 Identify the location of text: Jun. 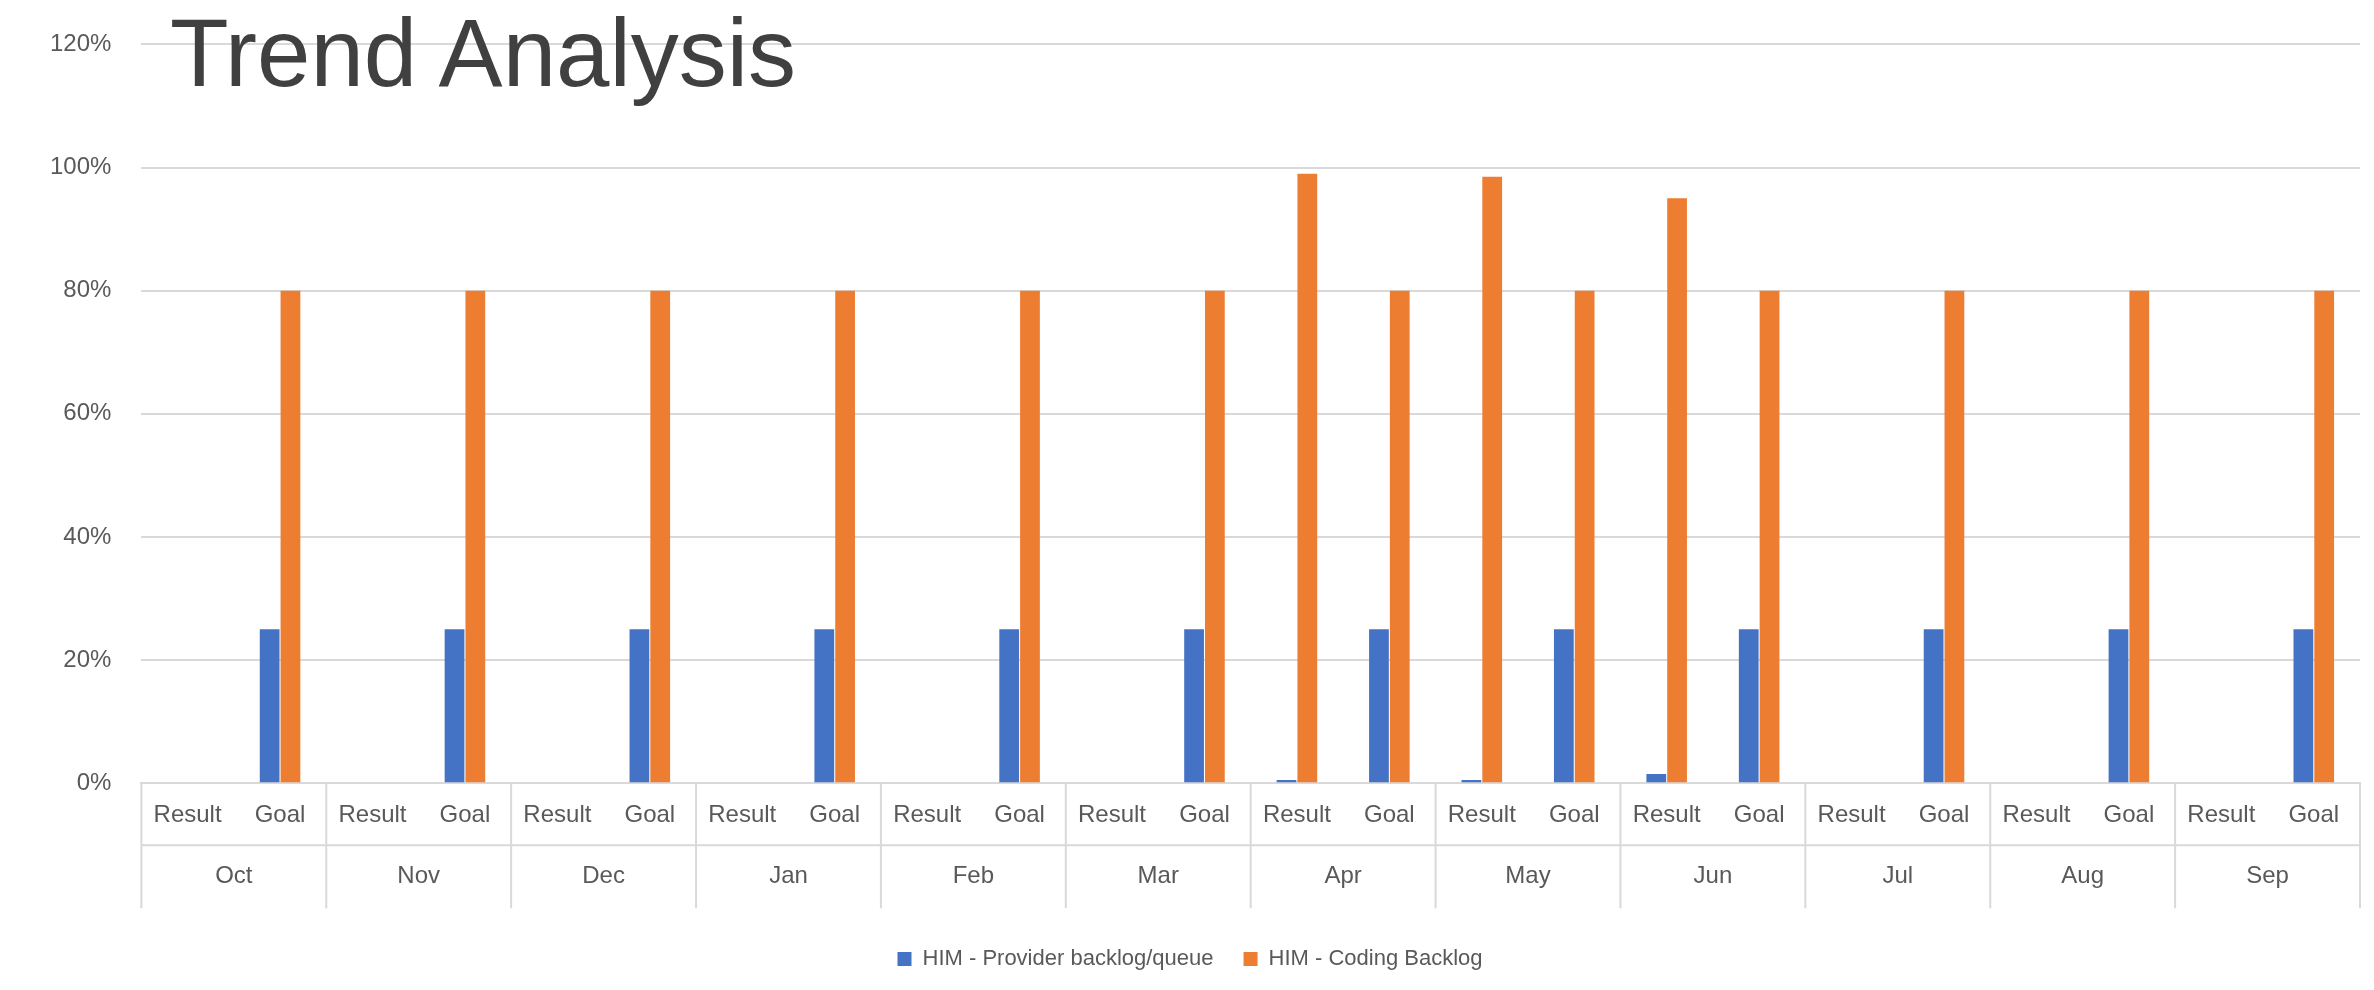
(1713, 875).